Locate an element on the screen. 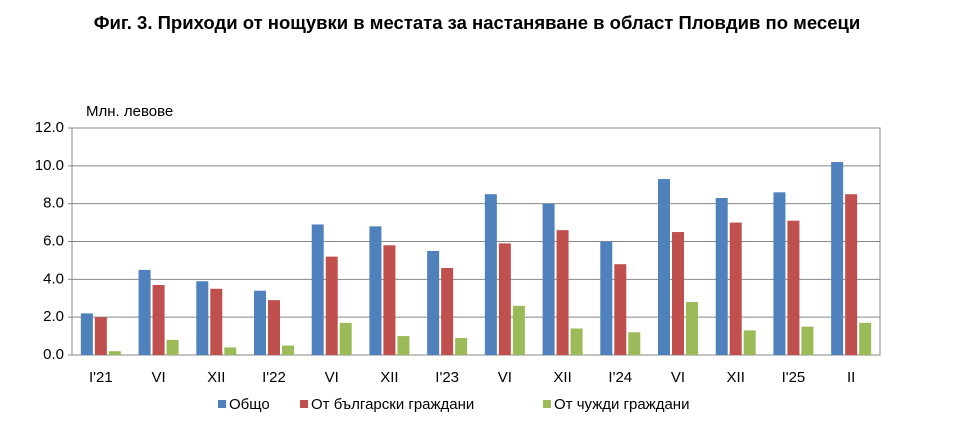 The width and height of the screenshot is (954, 432). y-tick-label: 6.0 is located at coordinates (53, 240).